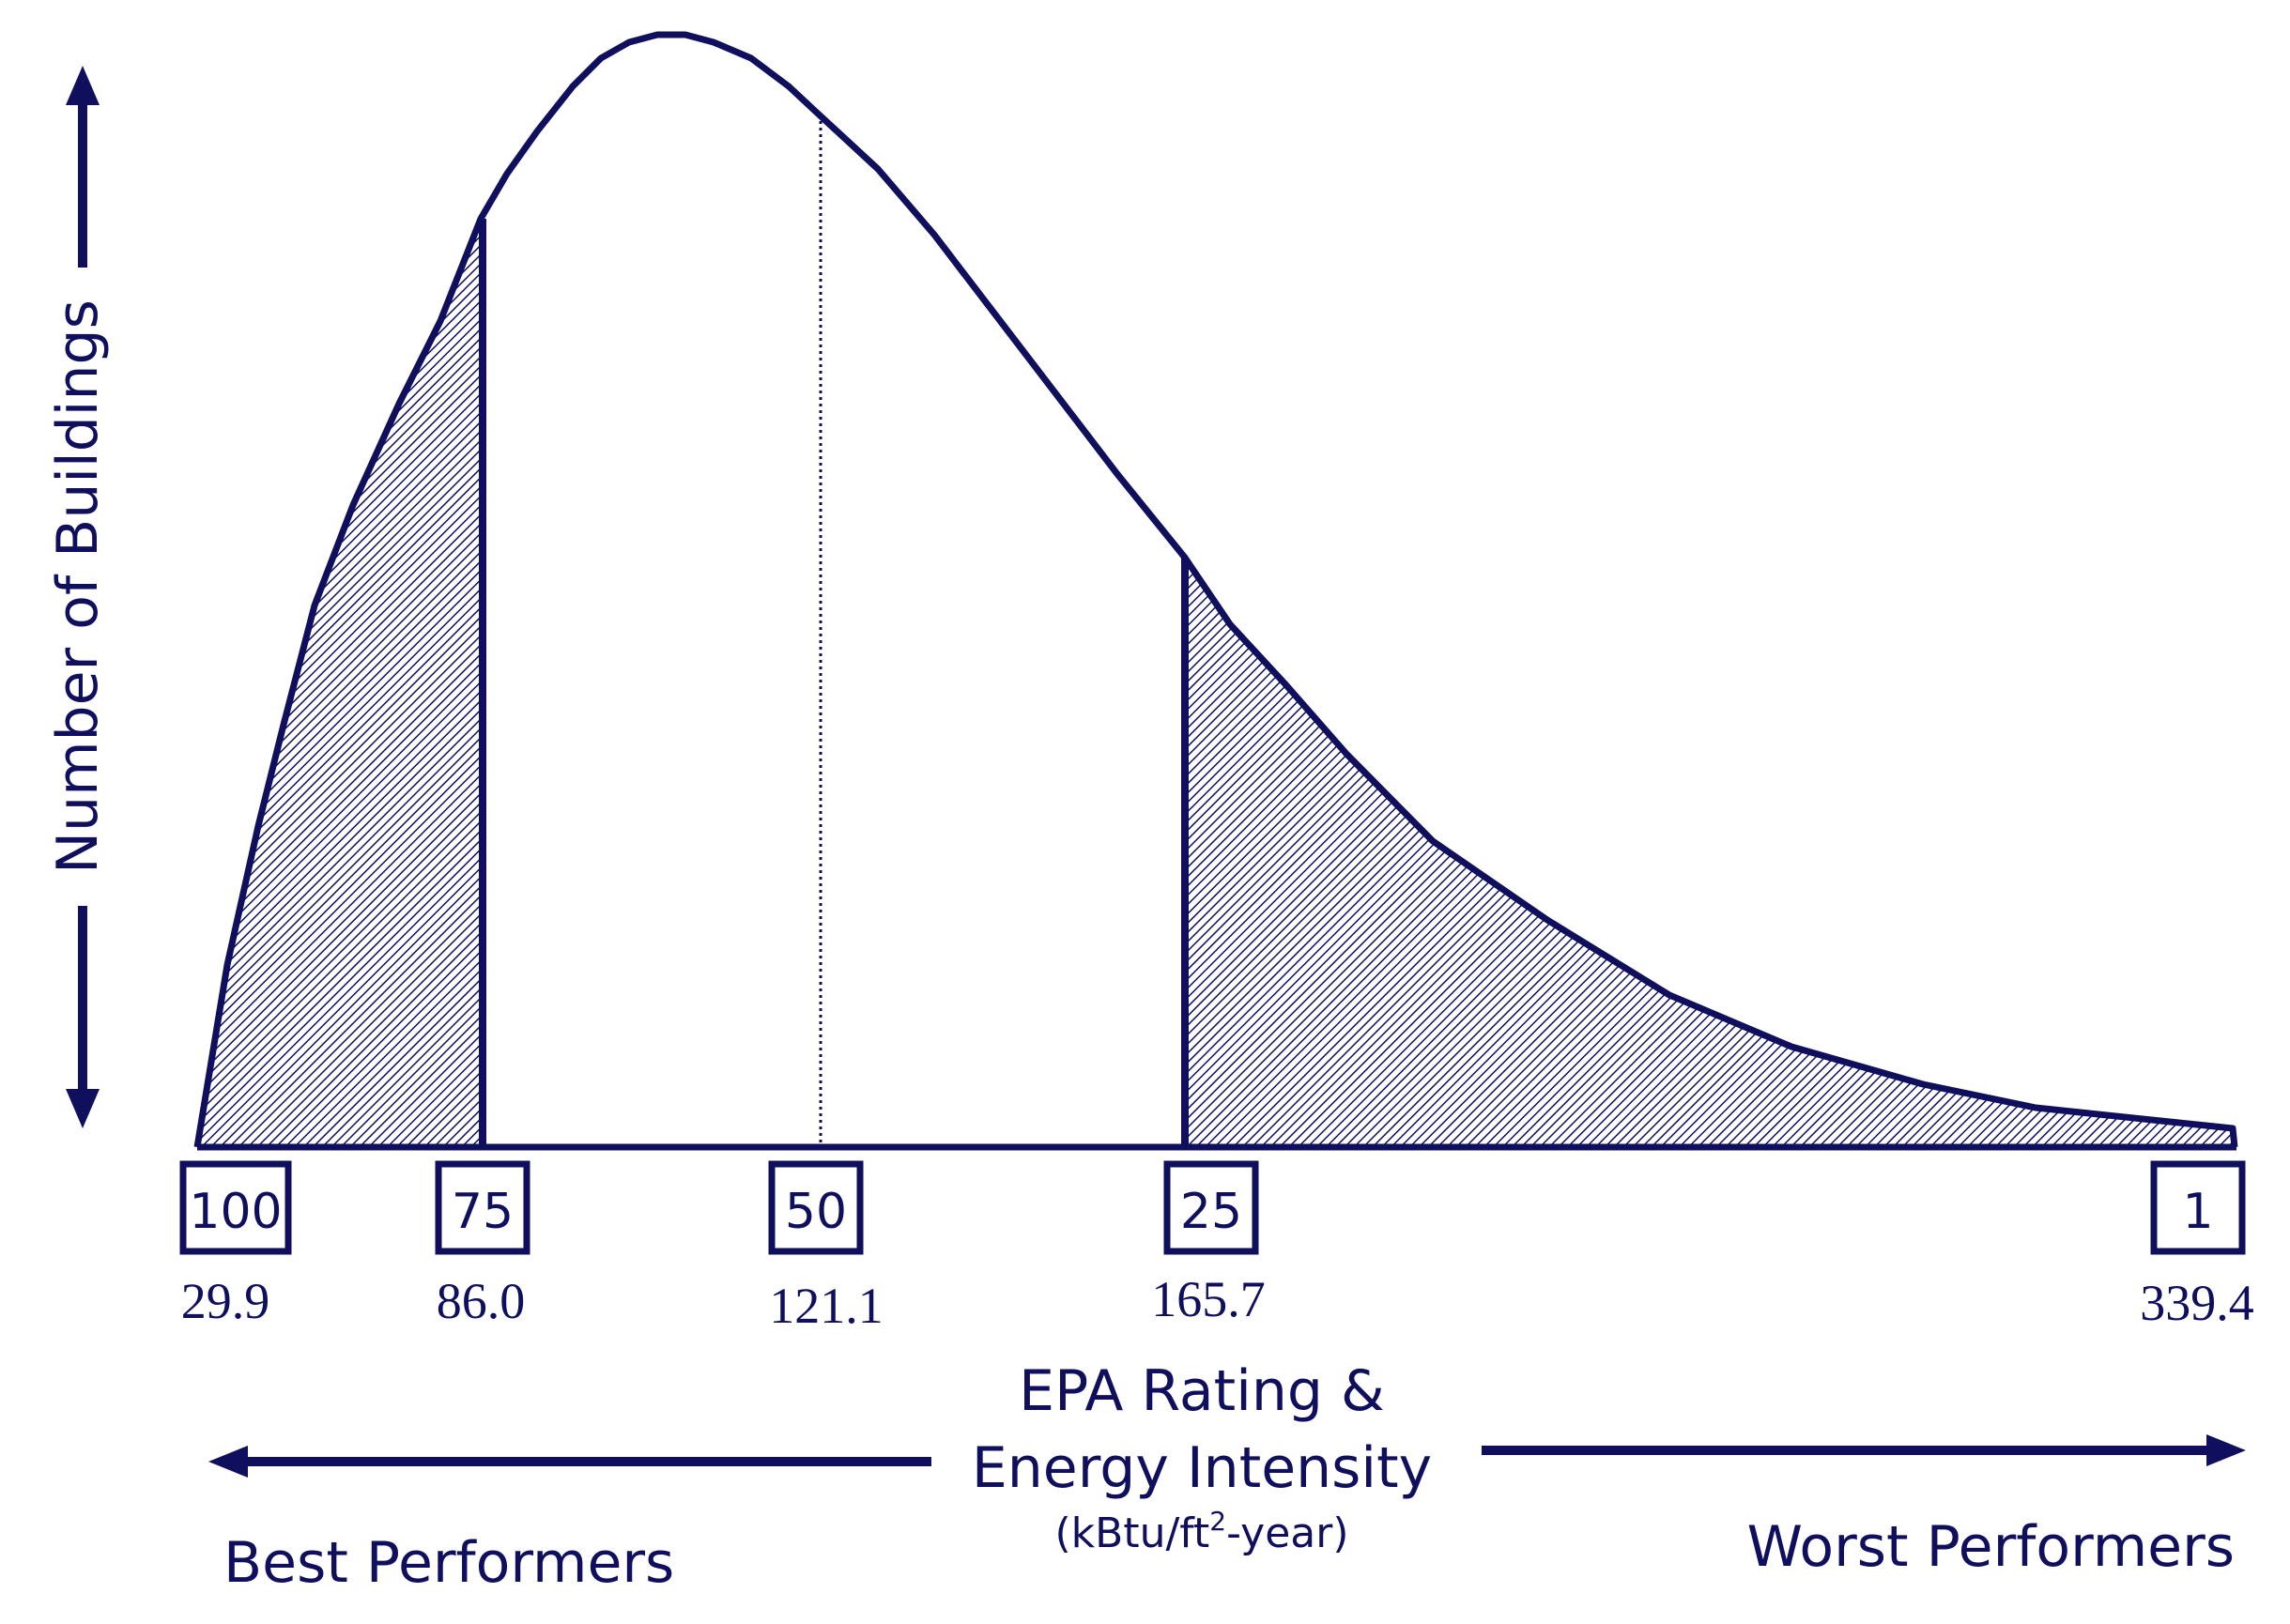  I want to click on rating-box-1: 1, so click(2198, 1208).